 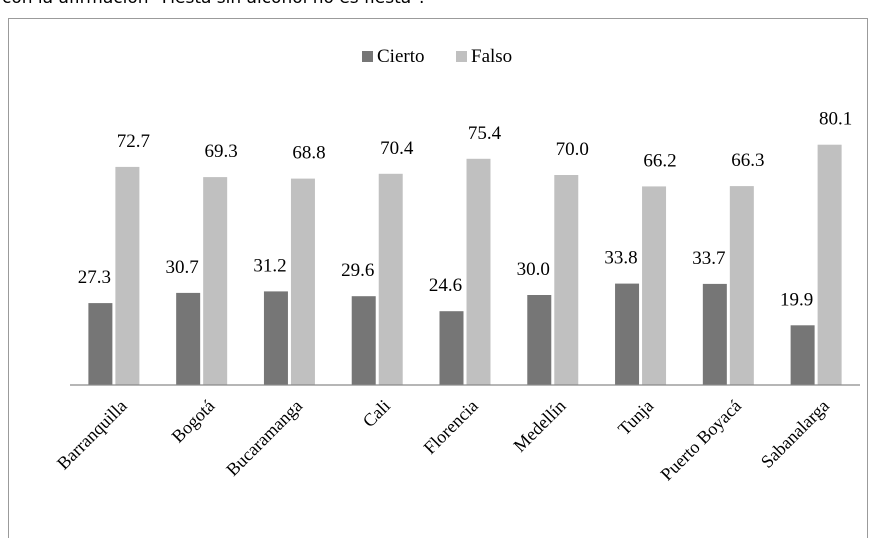 What do you see at coordinates (700, 440) in the screenshot?
I see `category-label-7: Puerto Boyacá` at bounding box center [700, 440].